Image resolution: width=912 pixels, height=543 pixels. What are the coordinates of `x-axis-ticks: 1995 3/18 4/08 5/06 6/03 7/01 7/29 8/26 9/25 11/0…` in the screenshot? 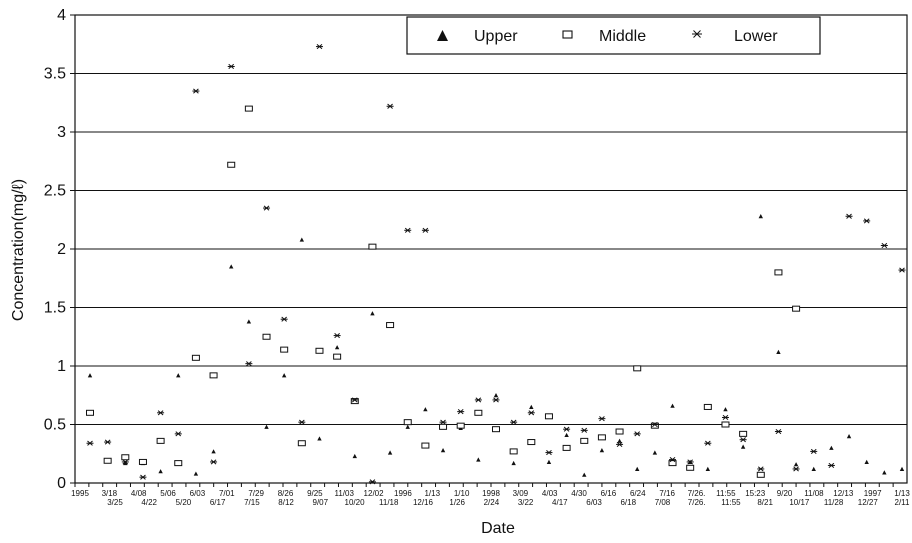 It's located at (490, 495).